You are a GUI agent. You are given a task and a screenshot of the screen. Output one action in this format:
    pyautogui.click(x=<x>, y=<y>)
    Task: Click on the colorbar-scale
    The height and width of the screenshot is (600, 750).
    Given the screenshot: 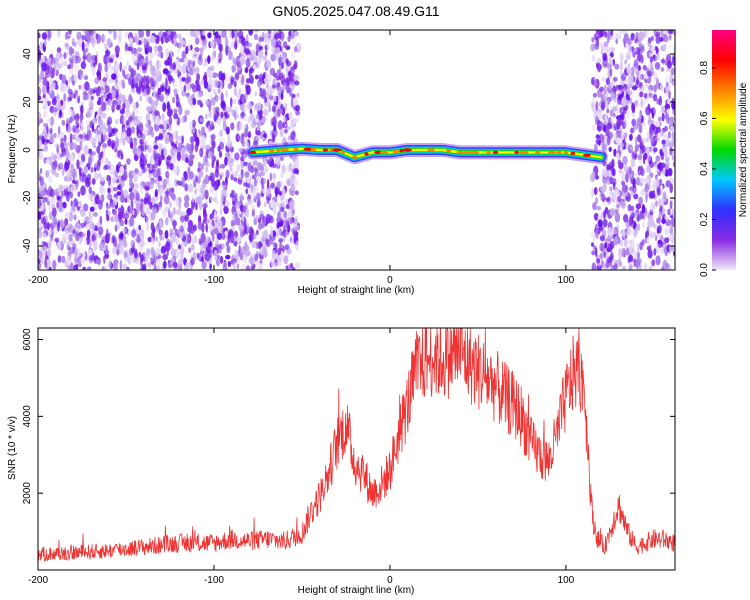 What is the action you would take?
    pyautogui.click(x=724, y=150)
    